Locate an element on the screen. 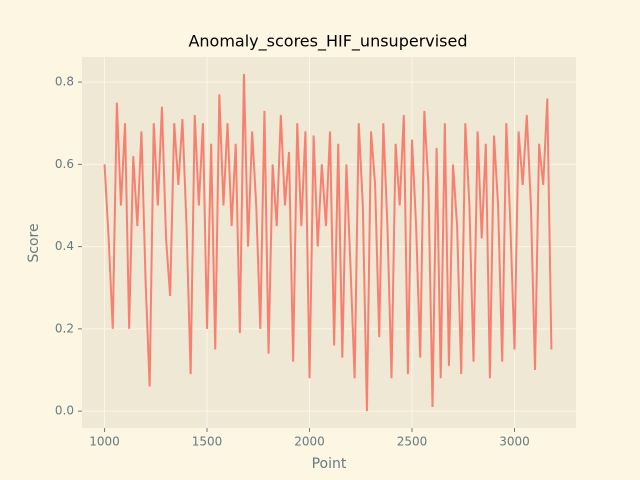 The height and width of the screenshot is (480, 640). y-tick-label: 0.4 is located at coordinates (64, 246).